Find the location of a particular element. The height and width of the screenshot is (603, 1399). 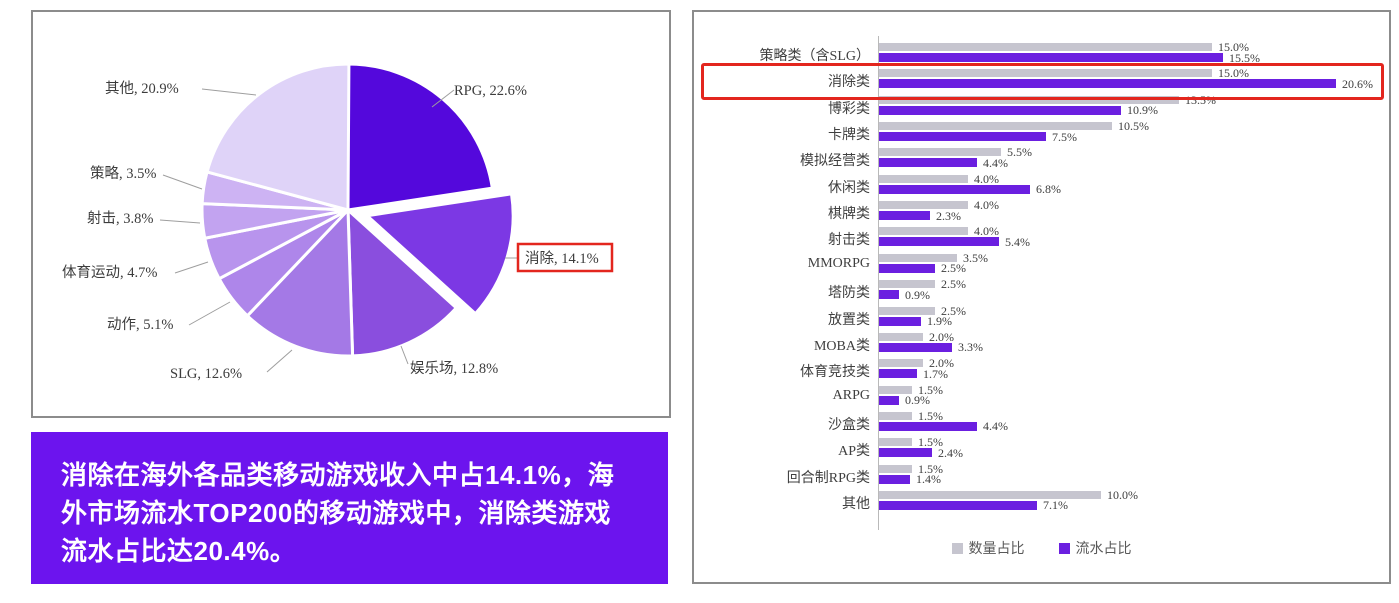

legend-label-revenue: 流水占比 is located at coordinates (1103, 549).